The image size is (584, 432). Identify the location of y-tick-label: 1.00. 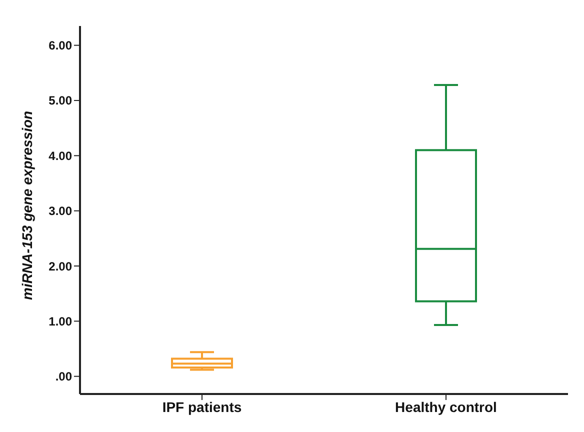
(60, 321).